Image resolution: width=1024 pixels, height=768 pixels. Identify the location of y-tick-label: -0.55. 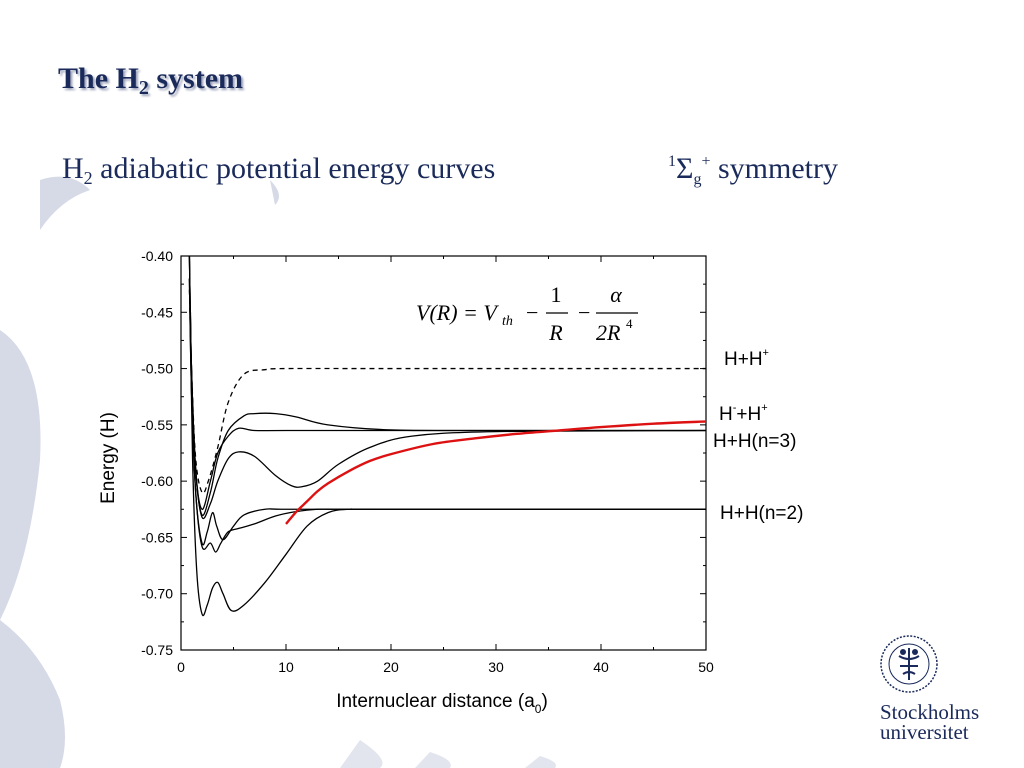
(157, 425).